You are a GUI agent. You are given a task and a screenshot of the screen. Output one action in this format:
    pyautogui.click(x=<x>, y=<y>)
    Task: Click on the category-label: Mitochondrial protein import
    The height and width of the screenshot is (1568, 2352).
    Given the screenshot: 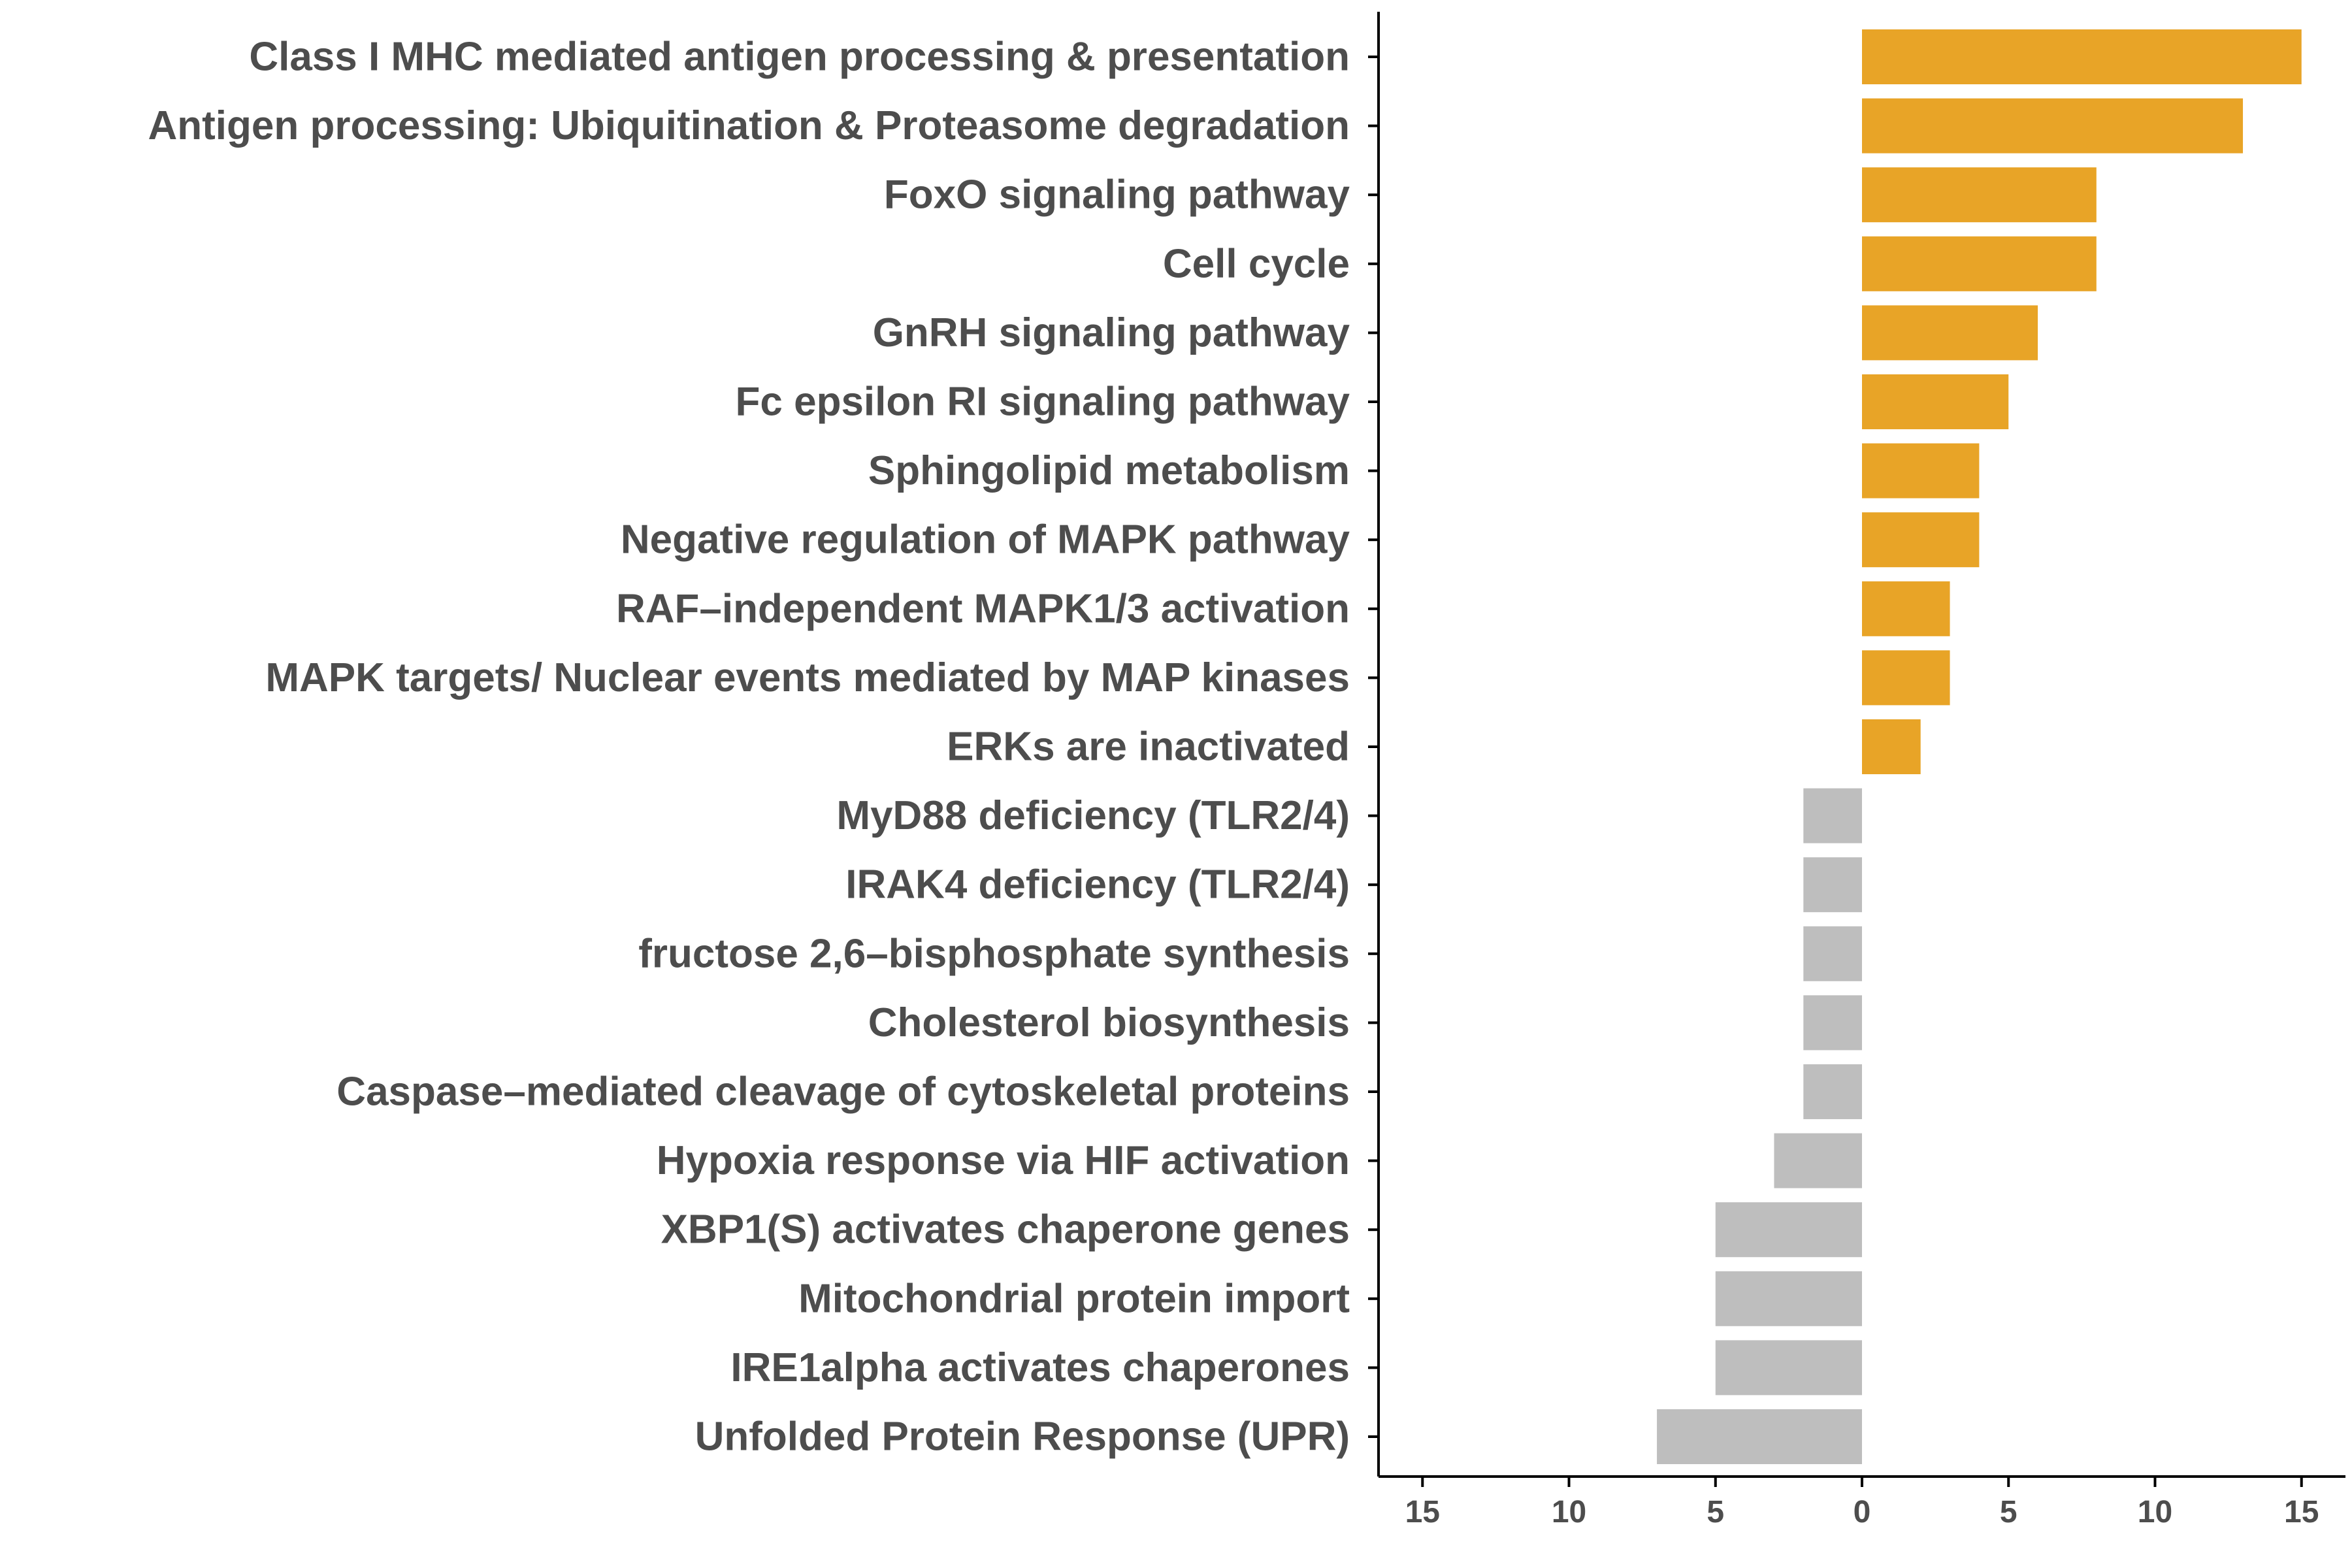 What is the action you would take?
    pyautogui.click(x=1074, y=1298)
    